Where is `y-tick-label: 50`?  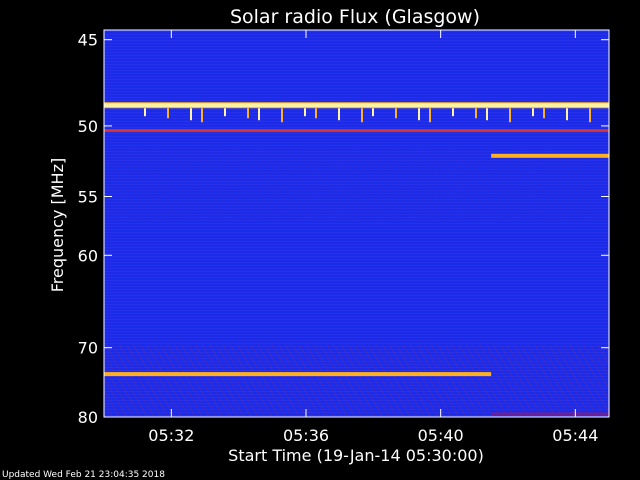 y-tick-label: 50 is located at coordinates (88, 126).